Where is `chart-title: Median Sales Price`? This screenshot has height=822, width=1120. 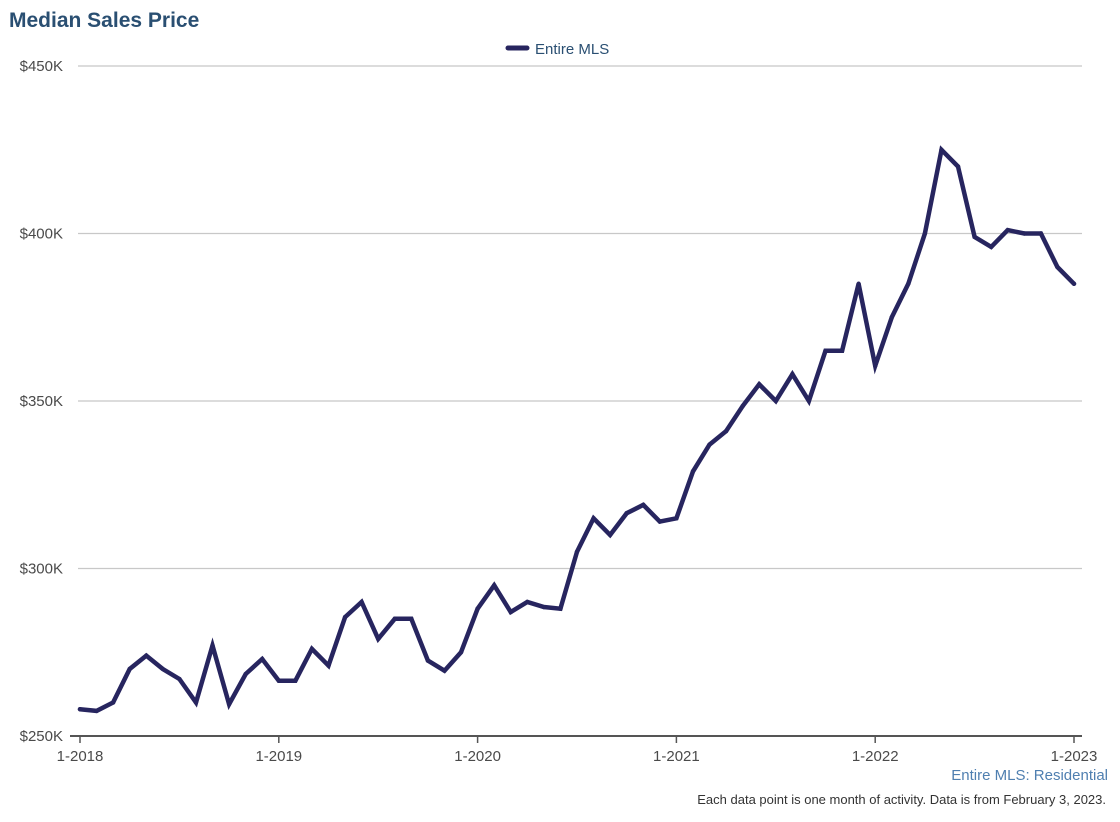
chart-title: Median Sales Price is located at coordinates (104, 20).